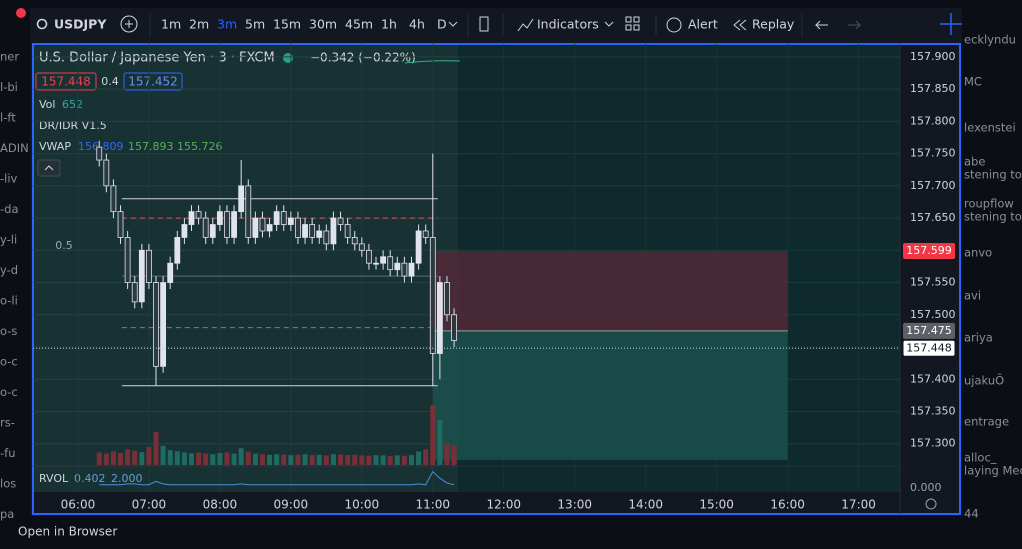 This screenshot has width=1022, height=549. I want to click on sidebar-fragment: pa, so click(7, 514).